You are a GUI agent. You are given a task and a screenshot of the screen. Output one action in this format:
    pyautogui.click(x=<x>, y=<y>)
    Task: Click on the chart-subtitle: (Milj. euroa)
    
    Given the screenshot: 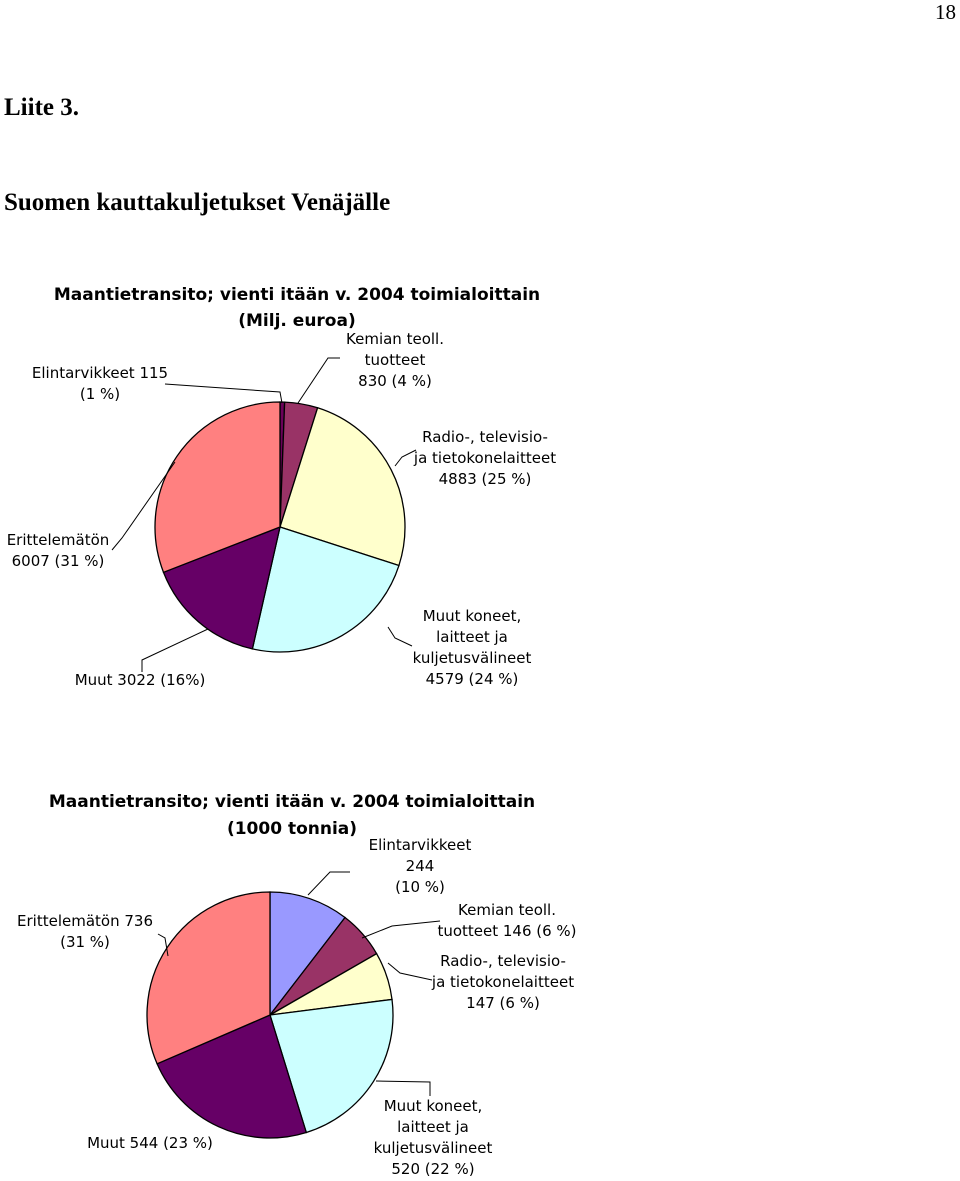 What is the action you would take?
    pyautogui.click(x=296, y=321)
    